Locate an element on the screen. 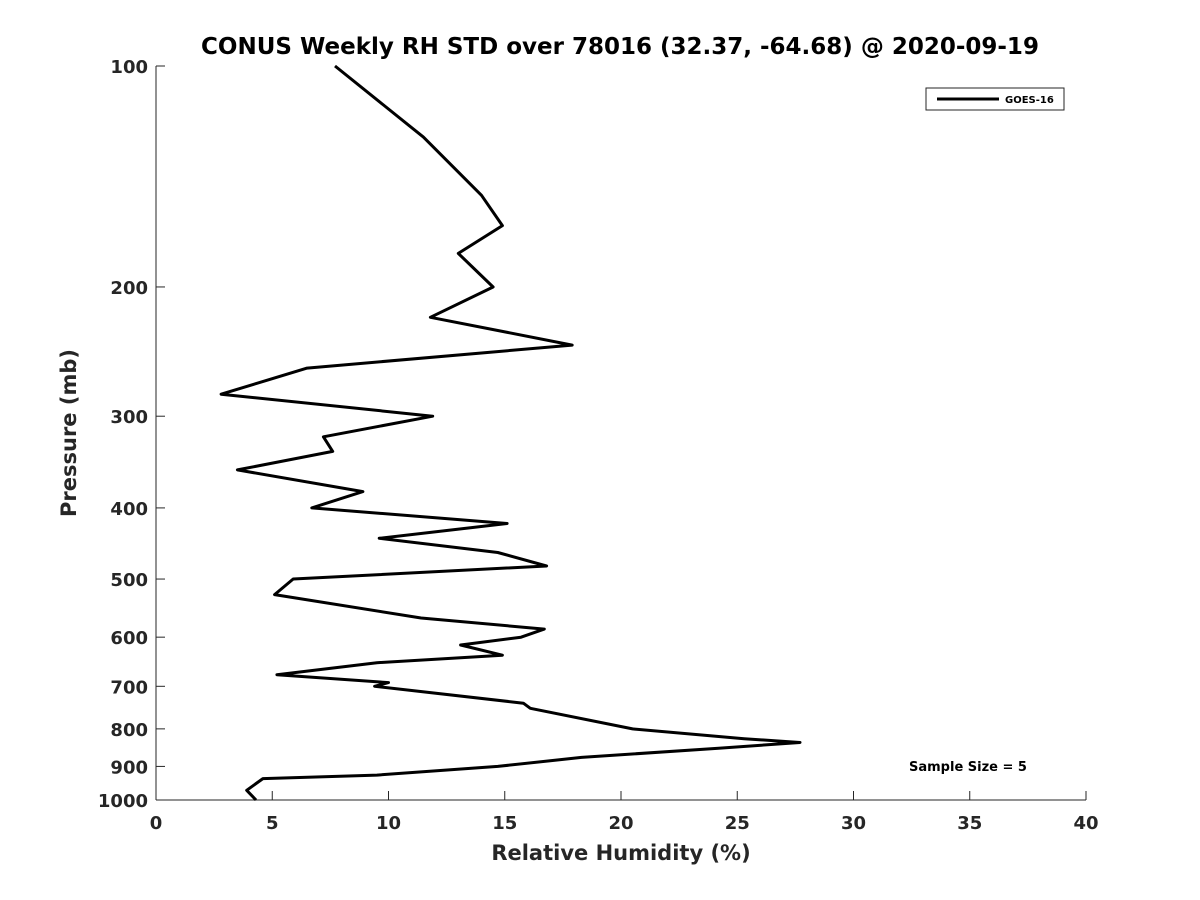  x-tick-label: 5 is located at coordinates (272, 823).